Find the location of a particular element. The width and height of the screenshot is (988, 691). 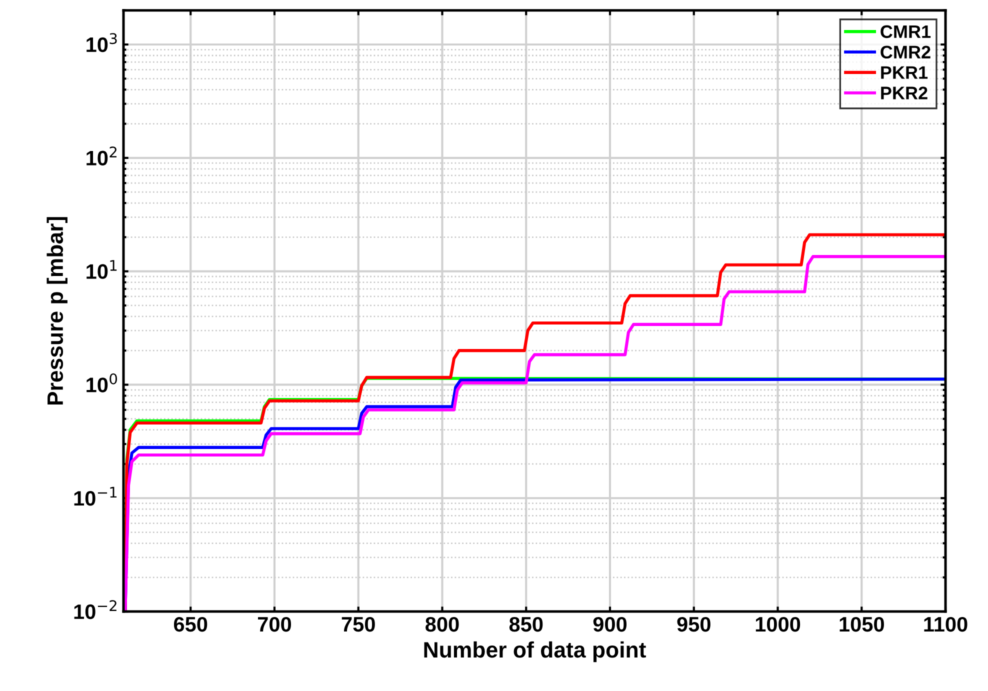

legend-label: PKR2 is located at coordinates (904, 93).